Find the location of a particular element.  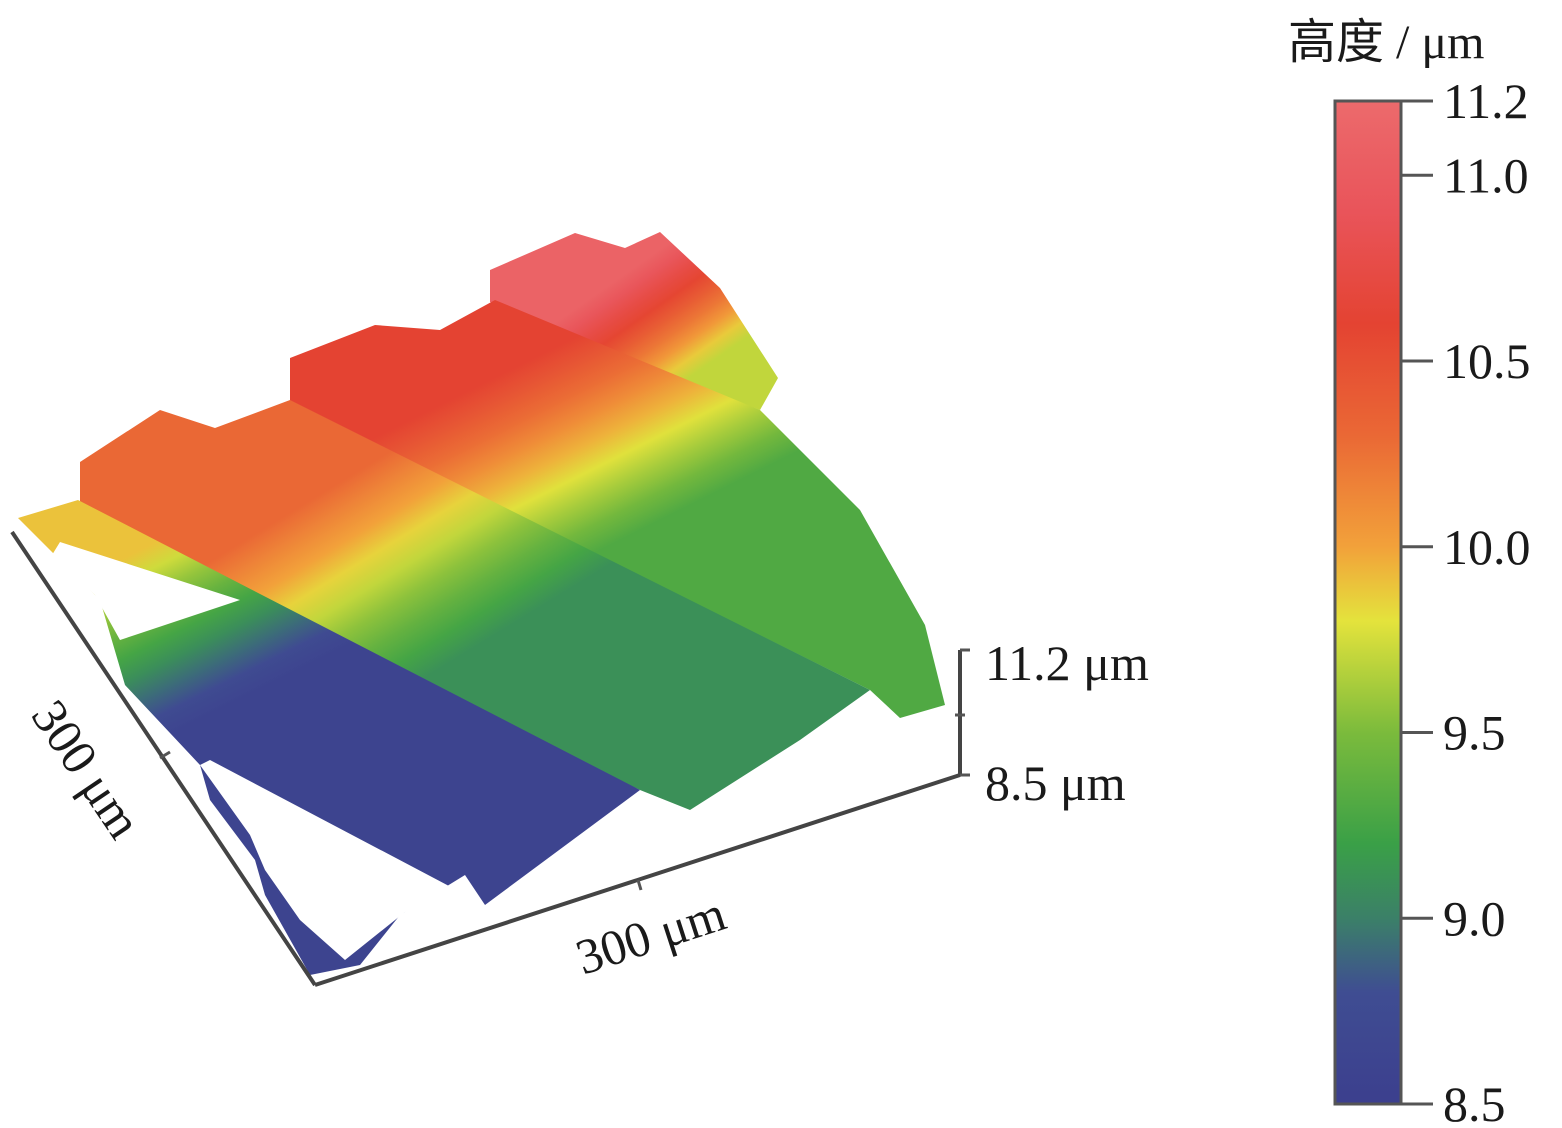

colorbar-tick-label-4: 9.5 is located at coordinates (1474, 733).